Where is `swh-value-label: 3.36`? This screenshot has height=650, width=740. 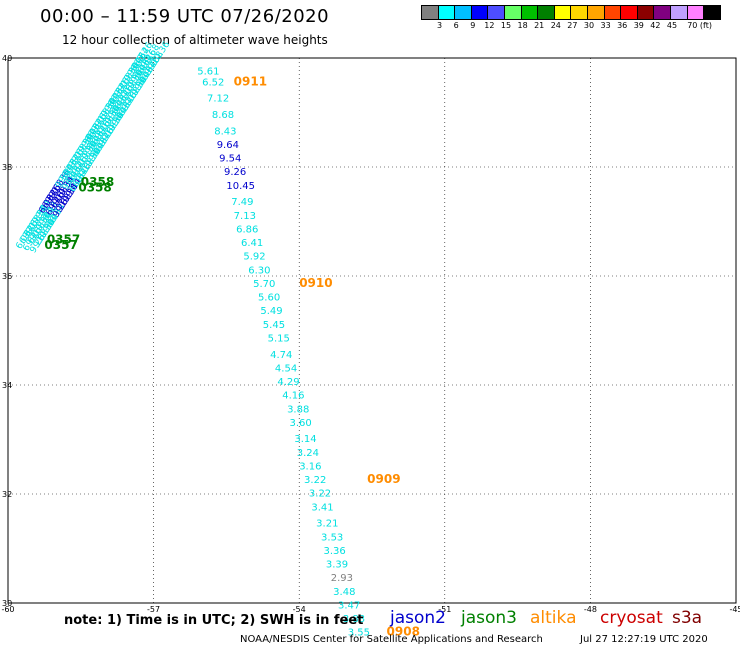
swh-value-label: 3.36 is located at coordinates (334, 551).